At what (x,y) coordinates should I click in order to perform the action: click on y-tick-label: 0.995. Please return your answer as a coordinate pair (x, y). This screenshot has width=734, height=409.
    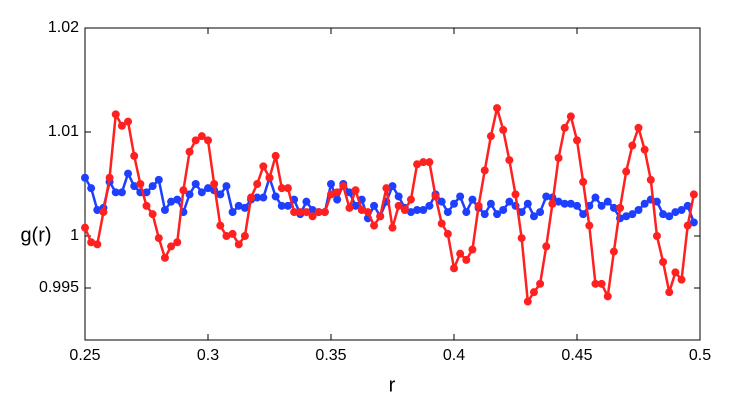
    Looking at the image, I should click on (59, 287).